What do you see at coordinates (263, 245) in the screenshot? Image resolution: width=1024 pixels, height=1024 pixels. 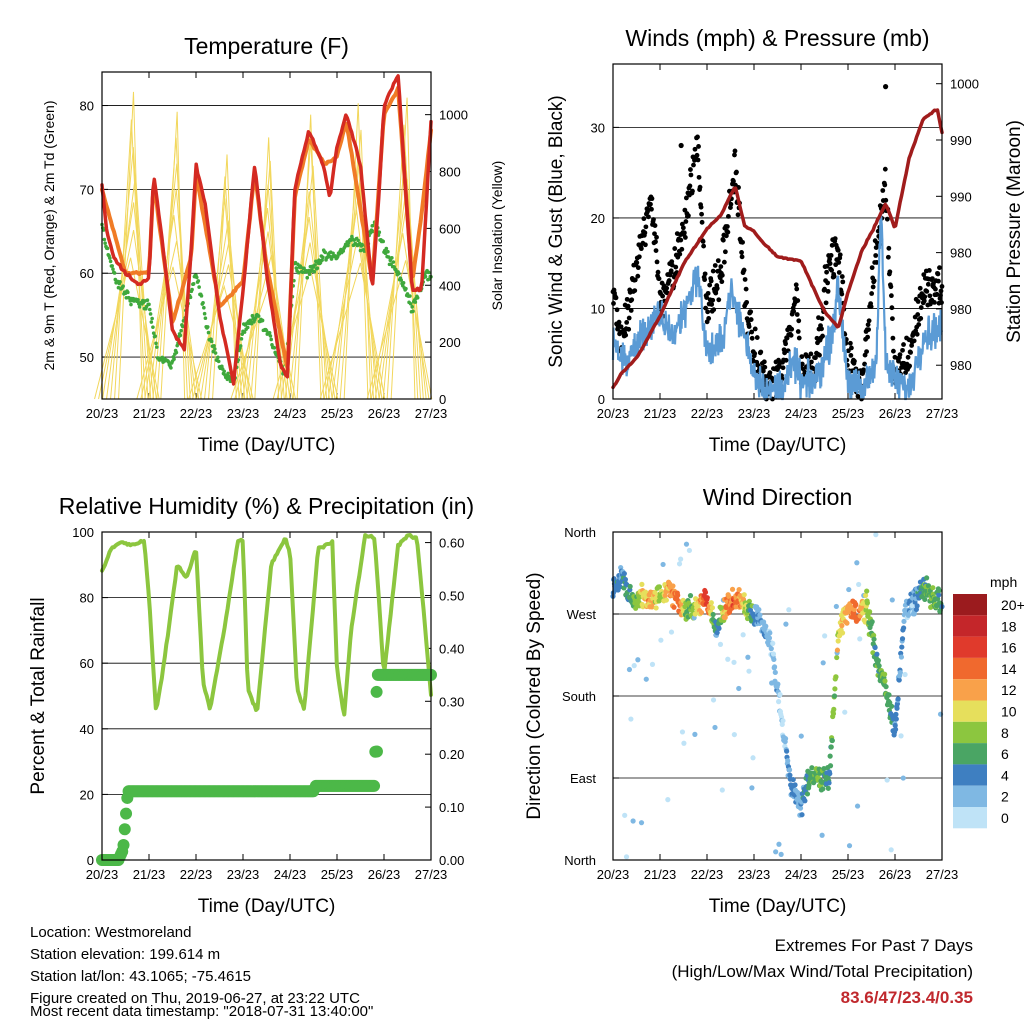 I see `solar-insolation-series` at bounding box center [263, 245].